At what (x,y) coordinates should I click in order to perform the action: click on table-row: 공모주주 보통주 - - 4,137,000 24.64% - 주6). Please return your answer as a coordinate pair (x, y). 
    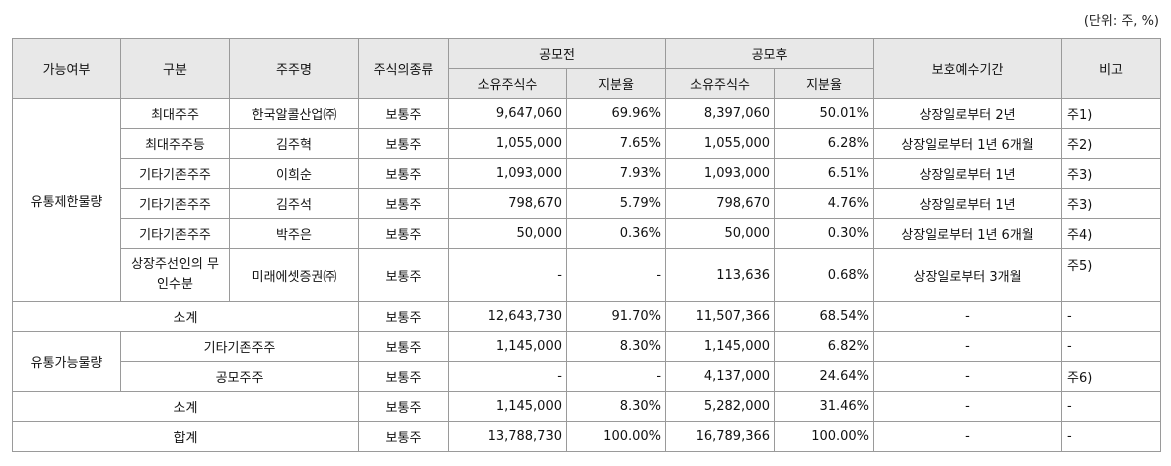
    Looking at the image, I should click on (587, 376).